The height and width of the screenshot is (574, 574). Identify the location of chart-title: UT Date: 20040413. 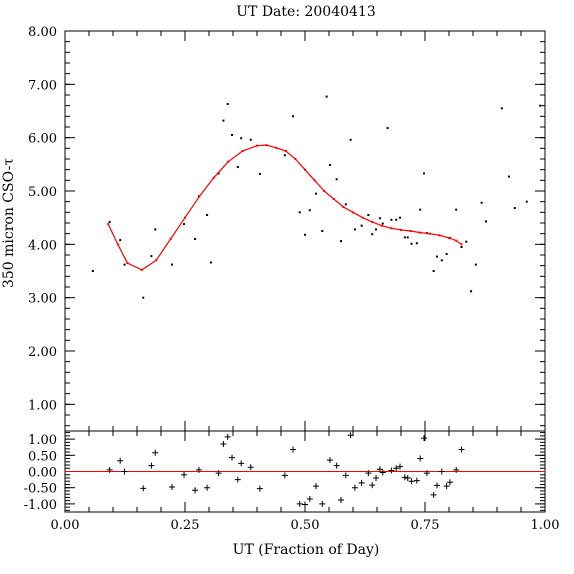
(306, 12).